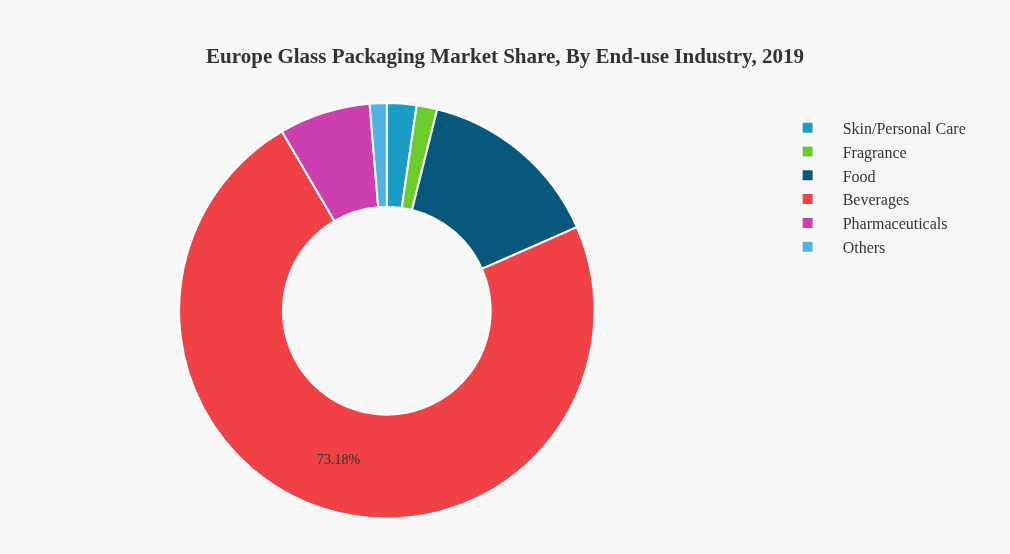 The height and width of the screenshot is (554, 1010). I want to click on legend-label: Beverages, so click(876, 200).